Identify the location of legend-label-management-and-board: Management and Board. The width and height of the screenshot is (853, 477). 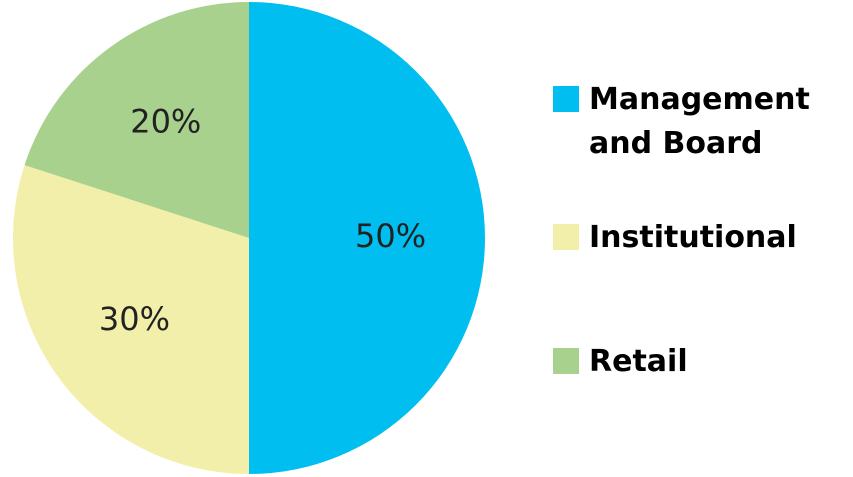
(714, 122).